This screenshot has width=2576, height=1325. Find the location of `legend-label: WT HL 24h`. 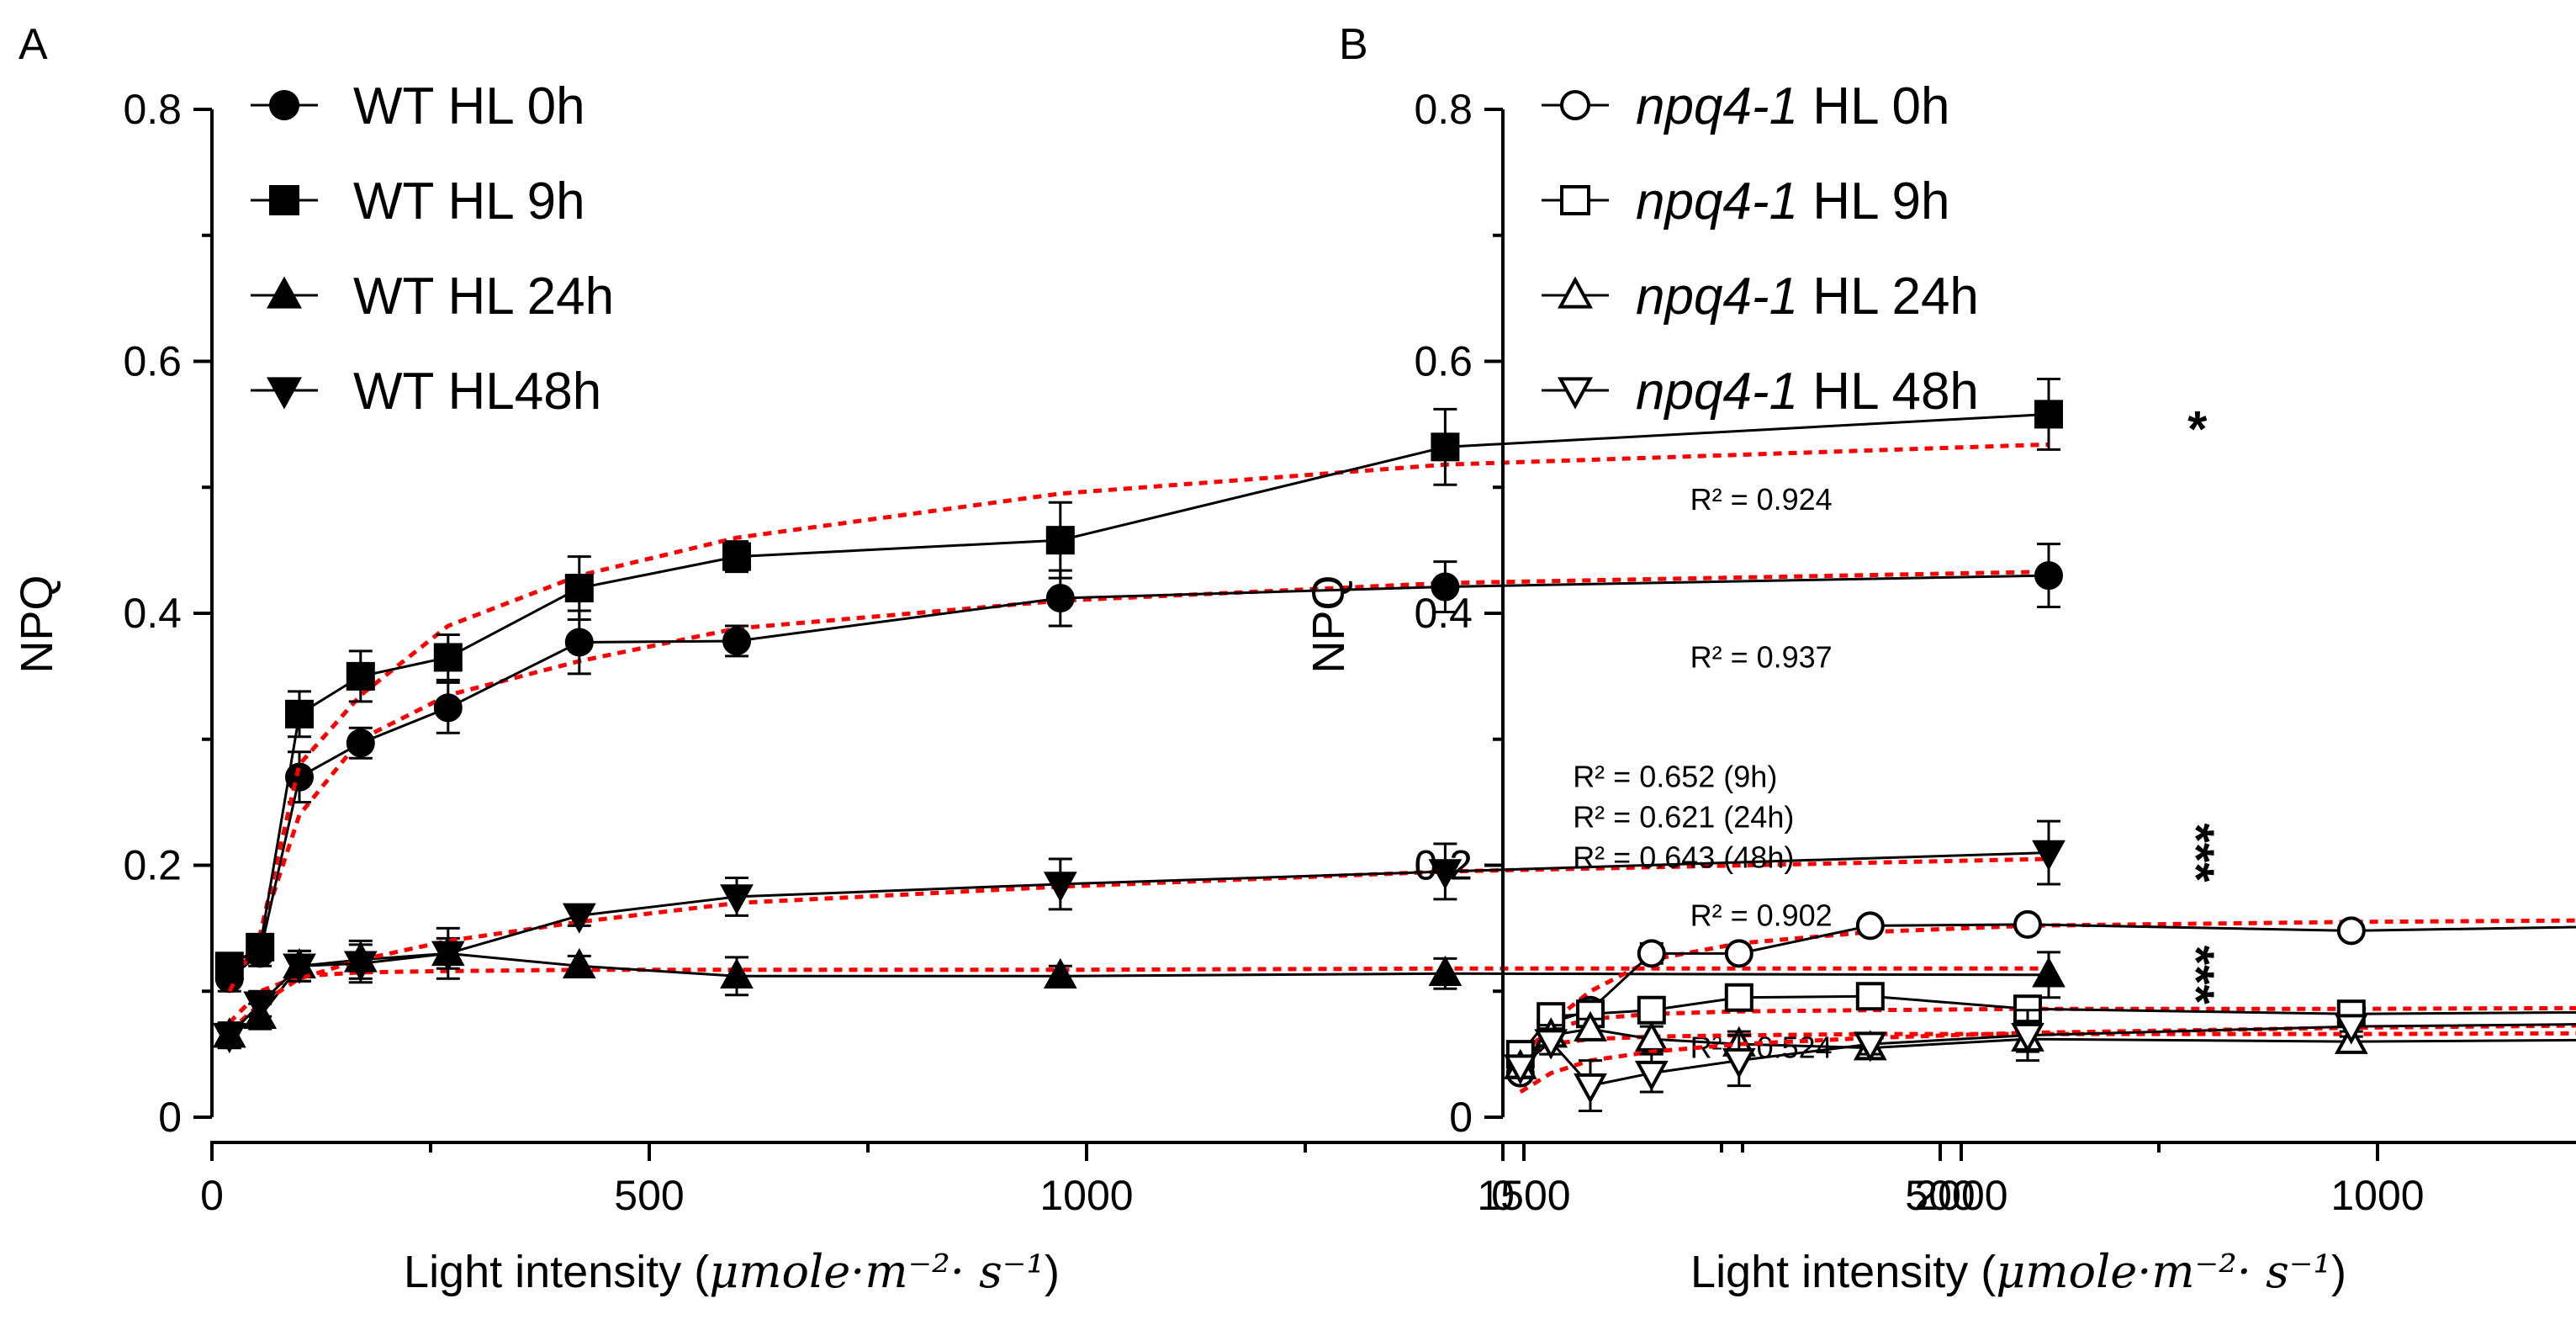

legend-label: WT HL 24h is located at coordinates (483, 297).